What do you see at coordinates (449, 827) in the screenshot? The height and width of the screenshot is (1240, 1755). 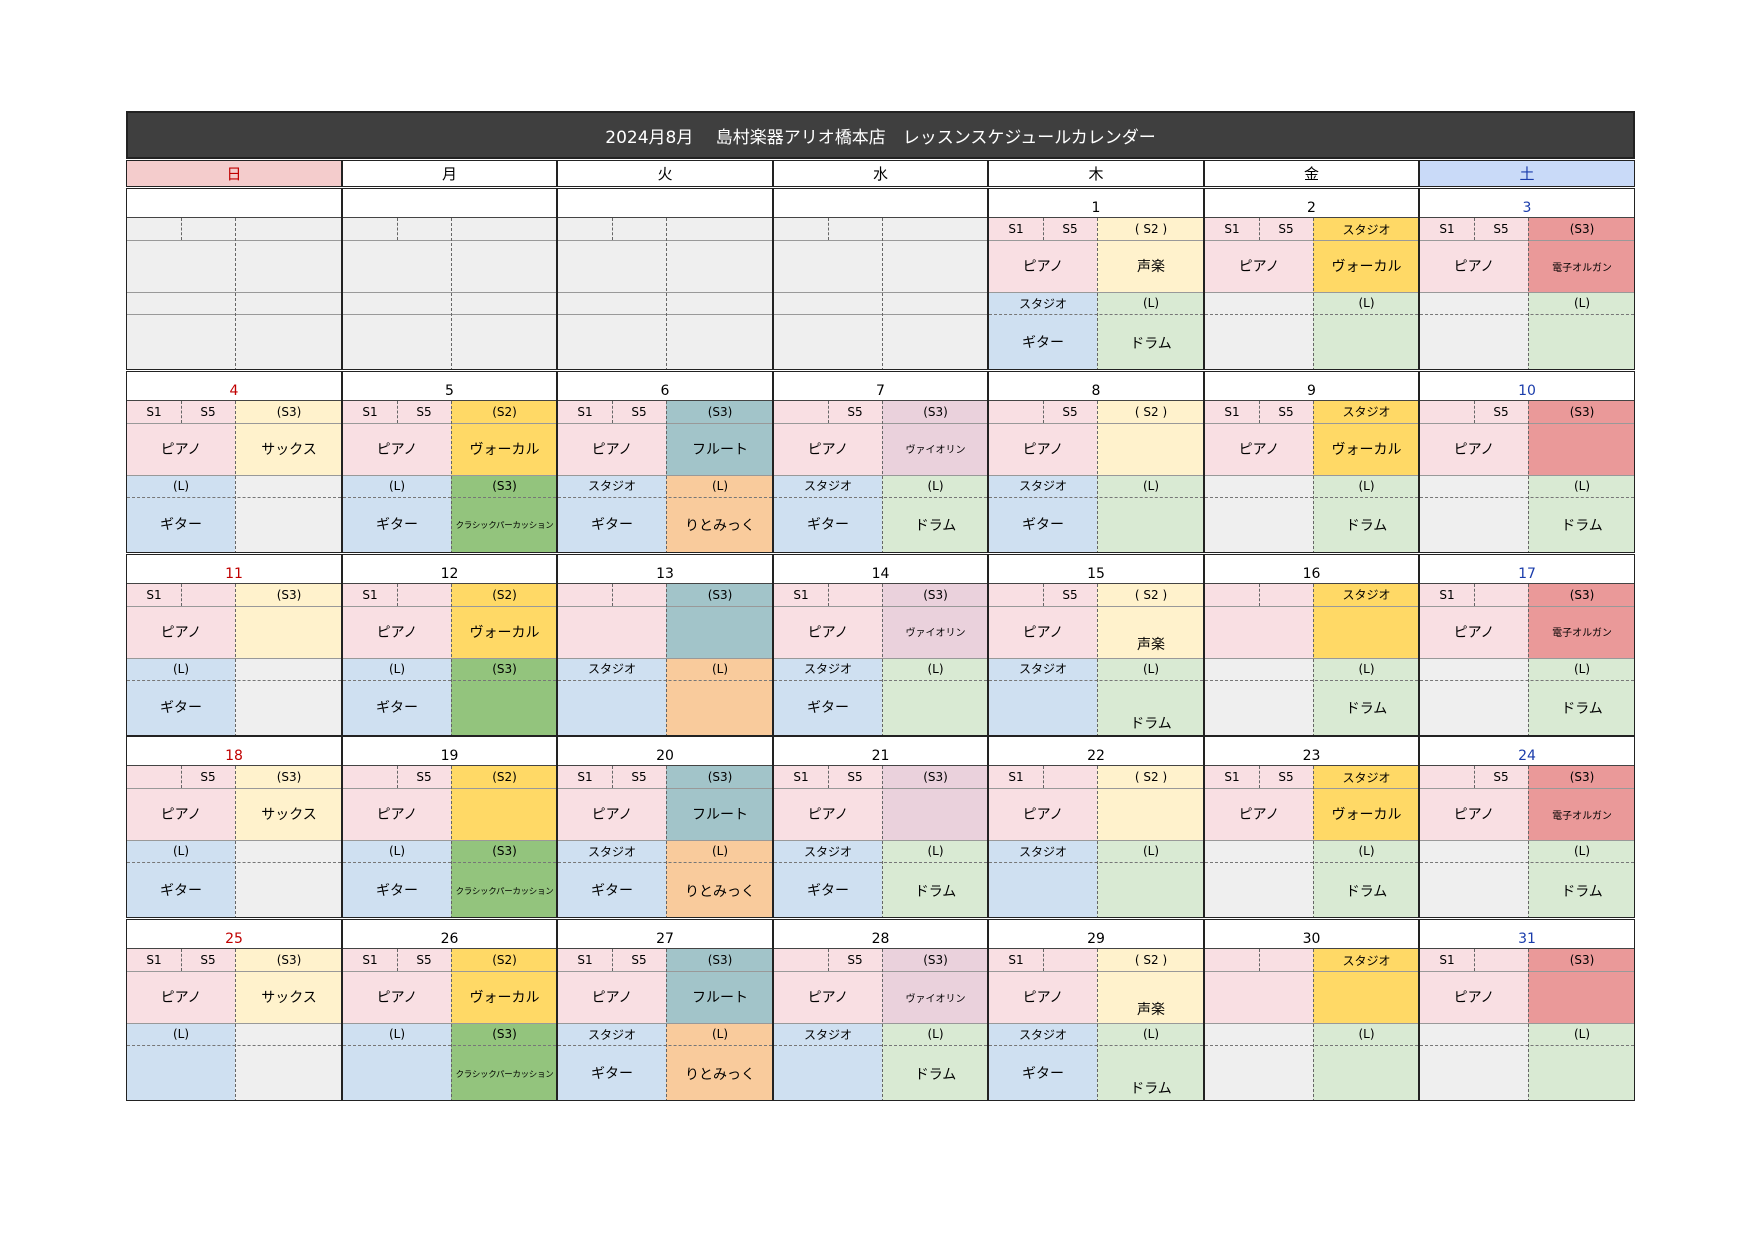 I see `day-cell: 19 S5 (S2) ピアノ (L) (S3) ギター クラシックパーカッション` at bounding box center [449, 827].